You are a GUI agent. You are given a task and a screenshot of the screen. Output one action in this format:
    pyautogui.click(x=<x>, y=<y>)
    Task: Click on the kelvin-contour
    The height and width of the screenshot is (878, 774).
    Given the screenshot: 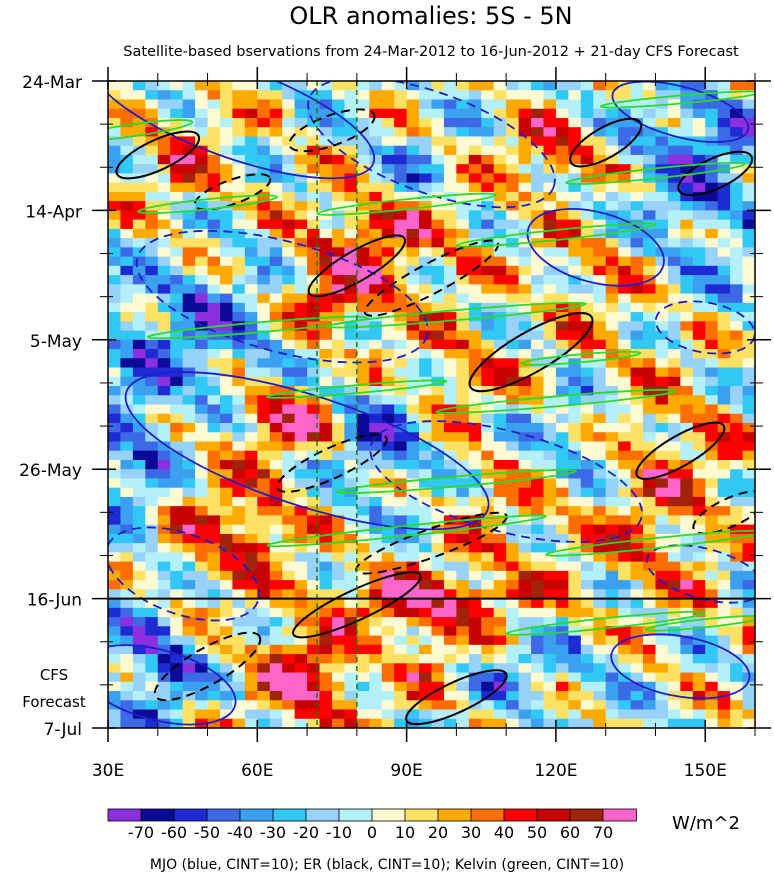 What is the action you would take?
    pyautogui.click(x=699, y=623)
    